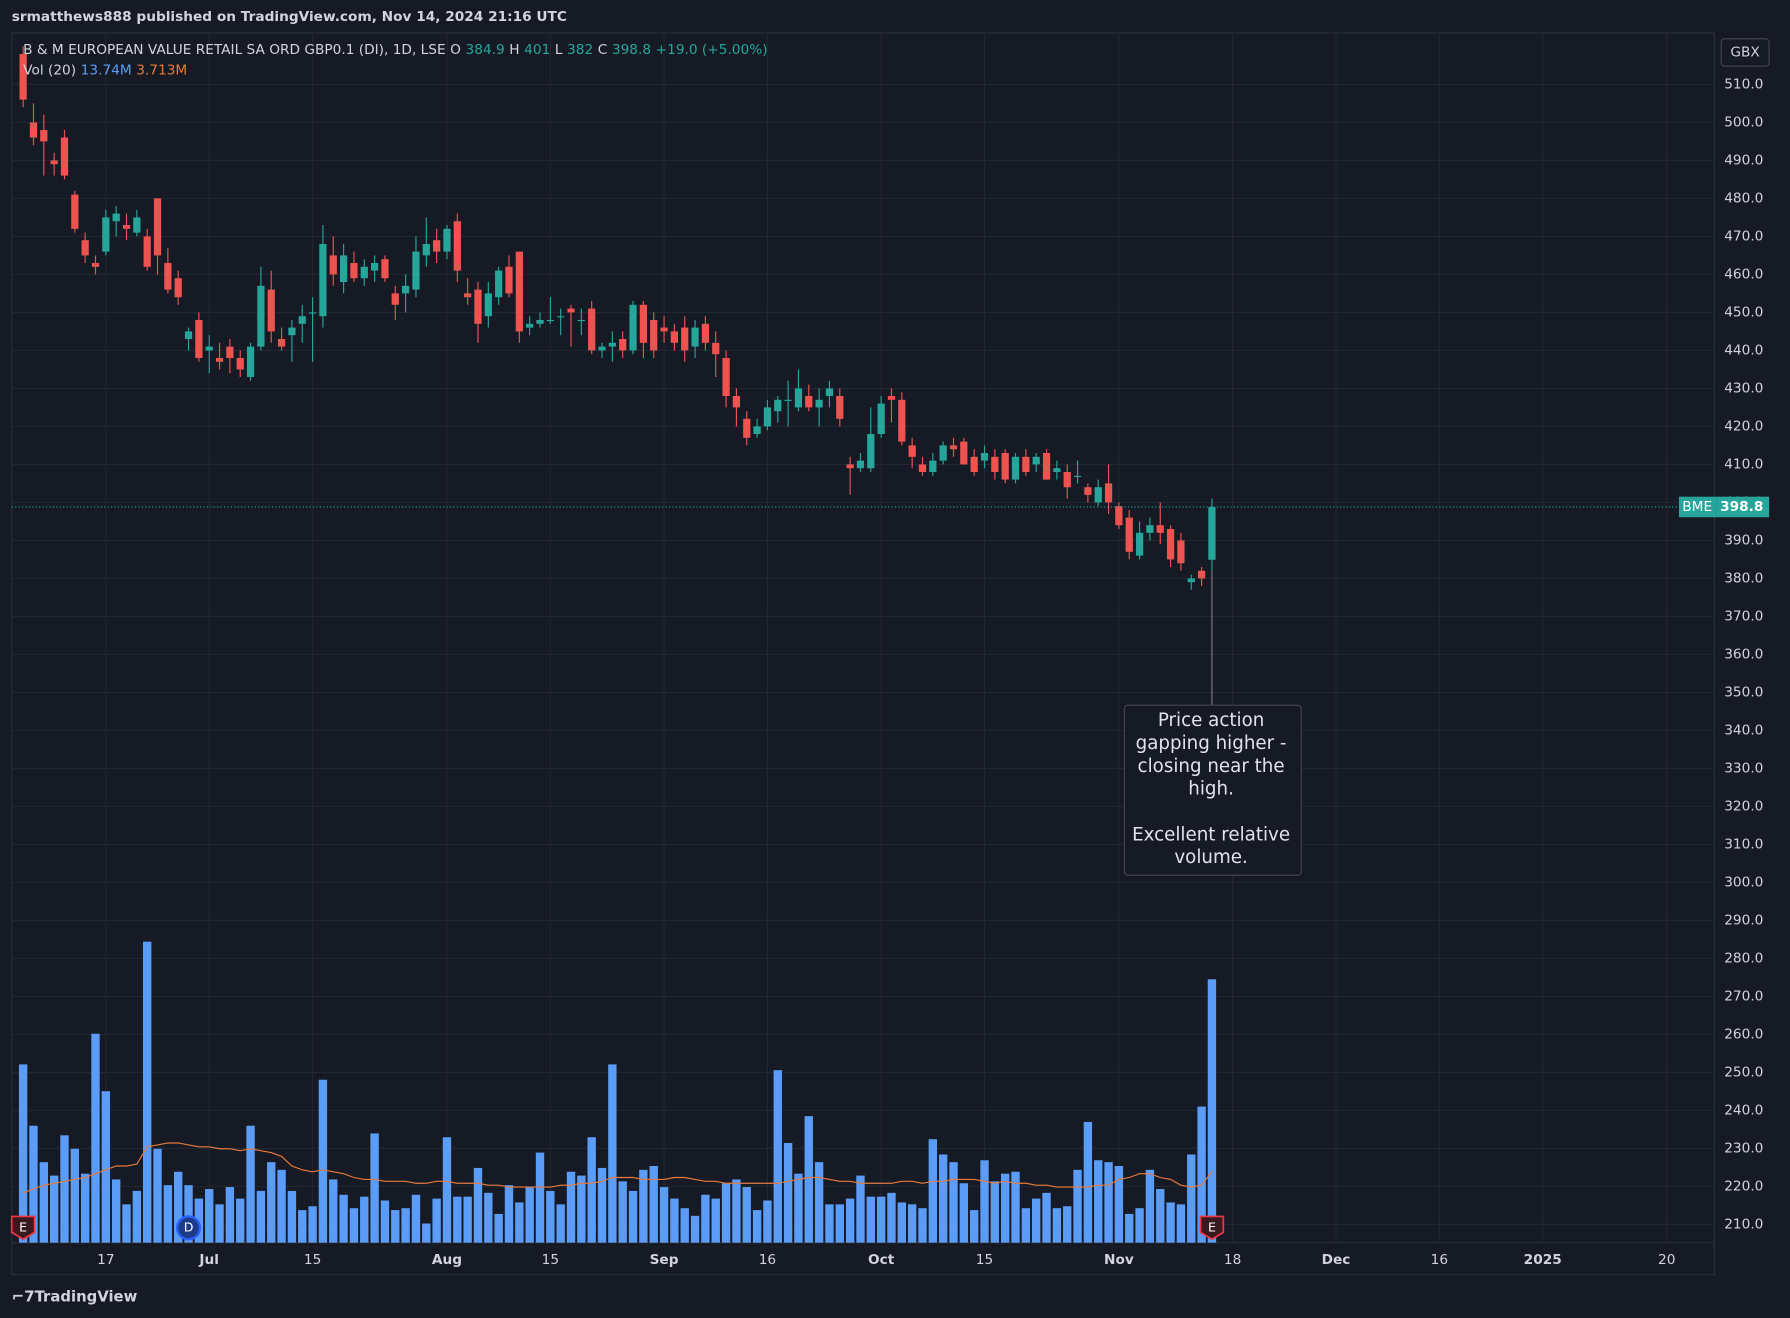  Describe the element at coordinates (1743, 1148) in the screenshot. I see `y-tick-label: 230.0` at that location.